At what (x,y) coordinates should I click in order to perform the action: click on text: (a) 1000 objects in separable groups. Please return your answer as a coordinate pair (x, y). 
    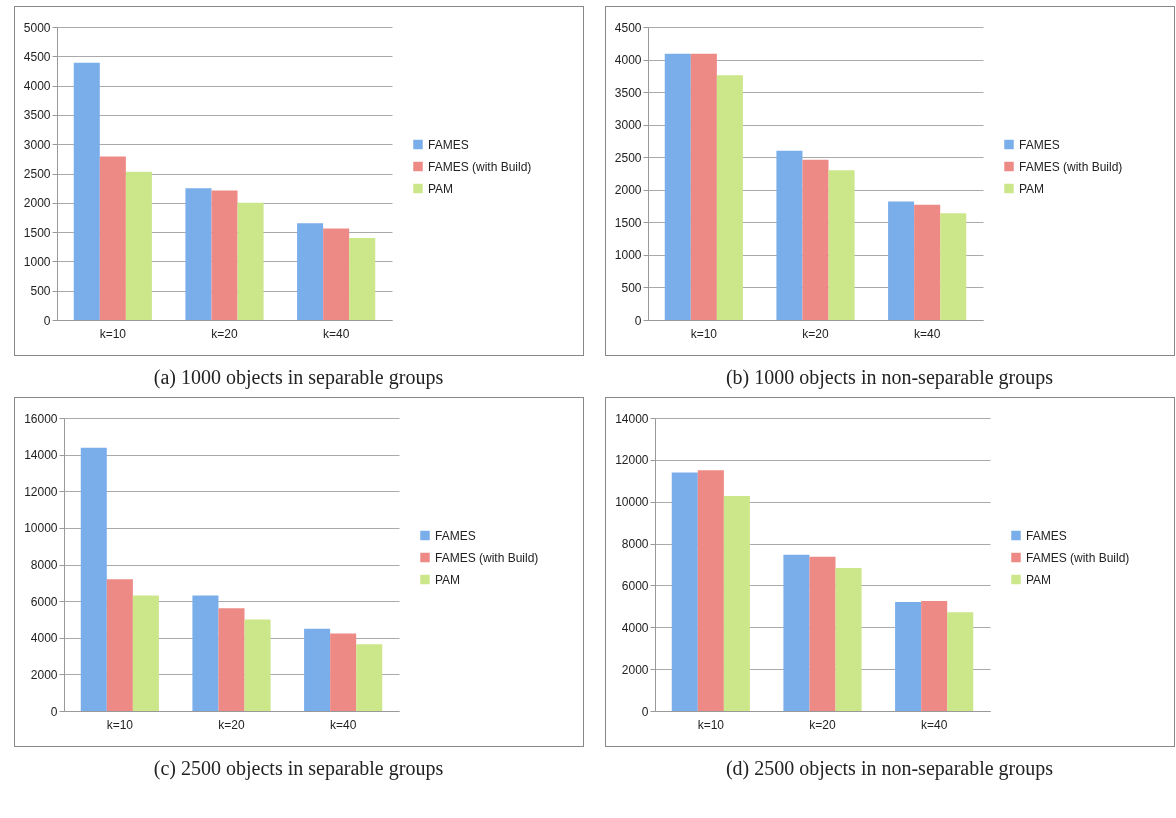
    Looking at the image, I should click on (298, 377).